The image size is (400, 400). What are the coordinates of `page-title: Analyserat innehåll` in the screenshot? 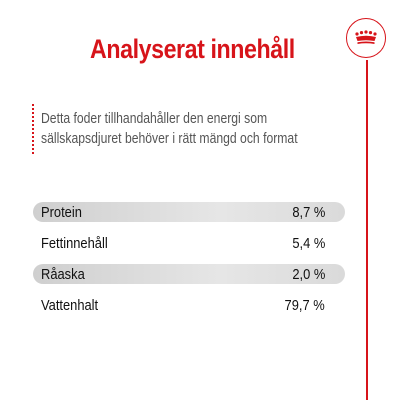 It's located at (192, 49).